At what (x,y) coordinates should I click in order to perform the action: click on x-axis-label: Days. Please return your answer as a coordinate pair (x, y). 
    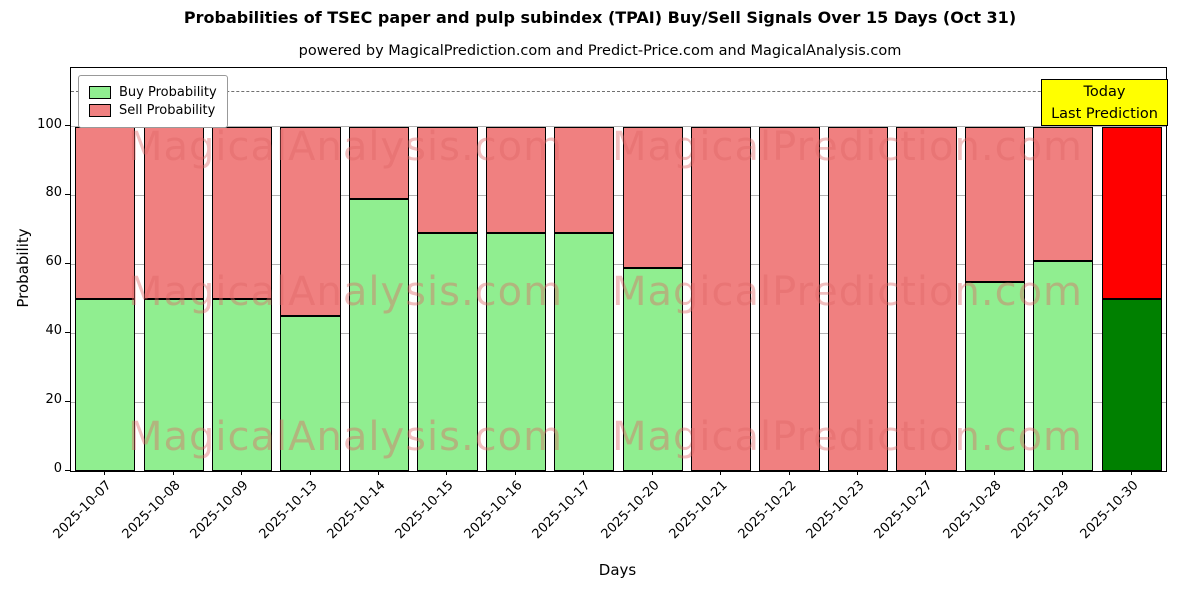
    Looking at the image, I should click on (617, 570).